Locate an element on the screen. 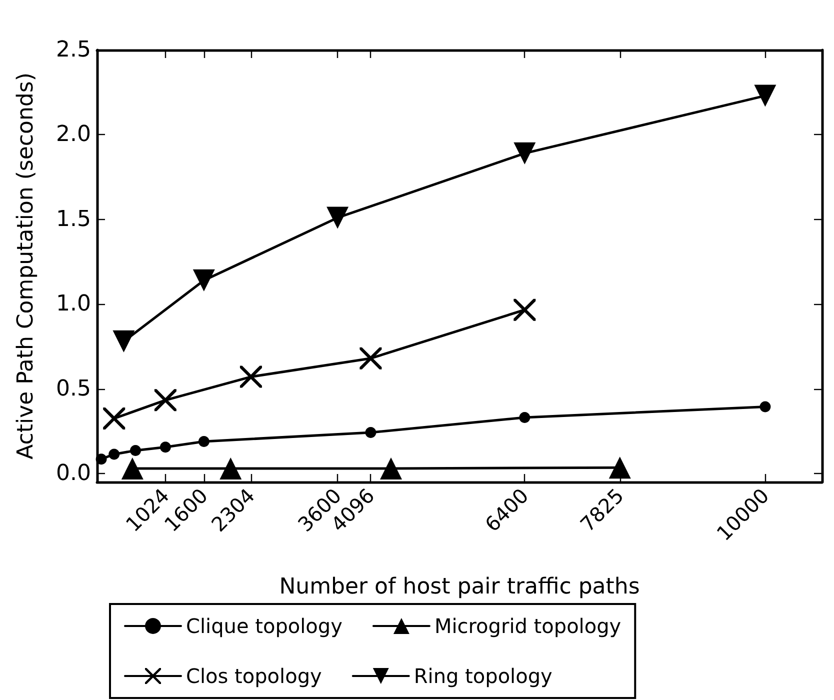  y-tick-label: 1.0 is located at coordinates (73, 304).